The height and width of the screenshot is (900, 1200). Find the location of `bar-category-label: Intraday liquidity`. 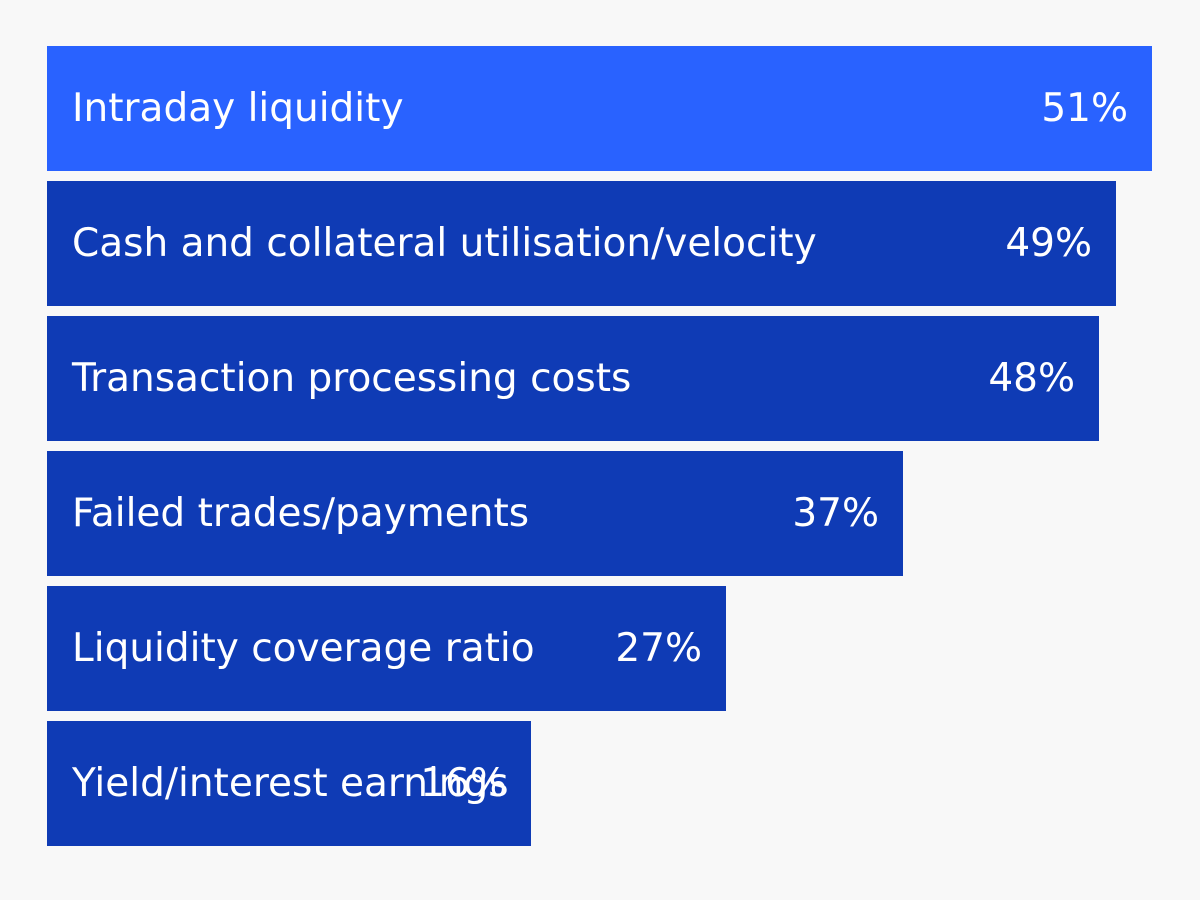

bar-category-label: Intraday liquidity is located at coordinates (238, 108).